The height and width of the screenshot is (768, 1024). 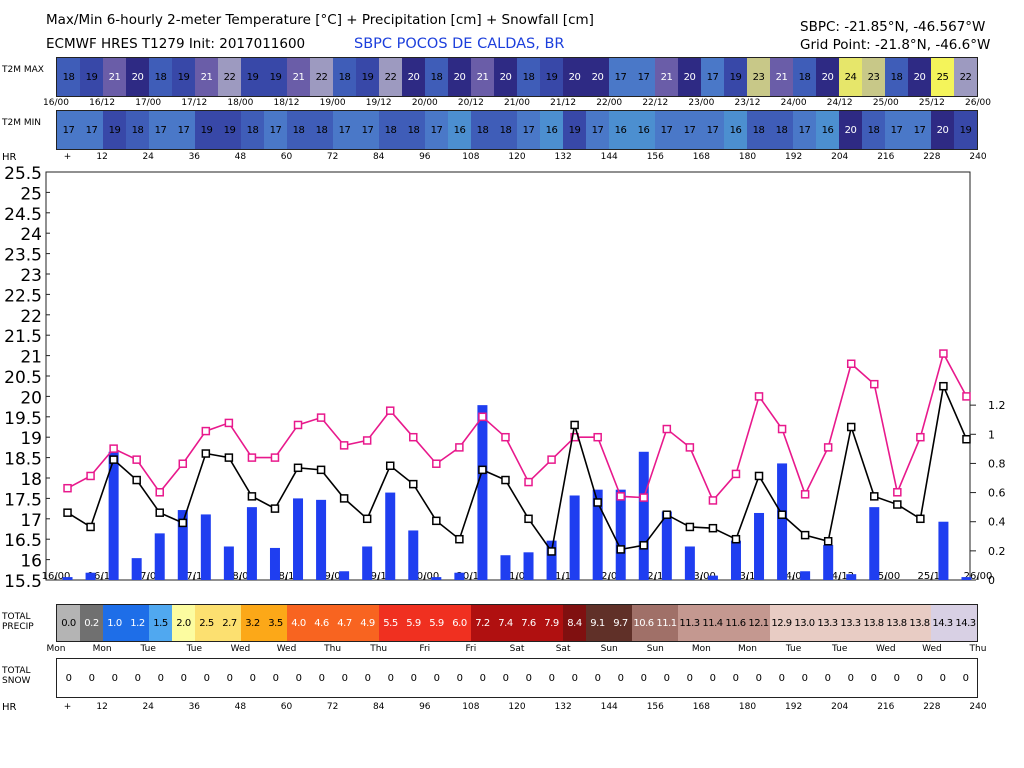 I want to click on hour-tick-label: 180, so click(x=747, y=157).